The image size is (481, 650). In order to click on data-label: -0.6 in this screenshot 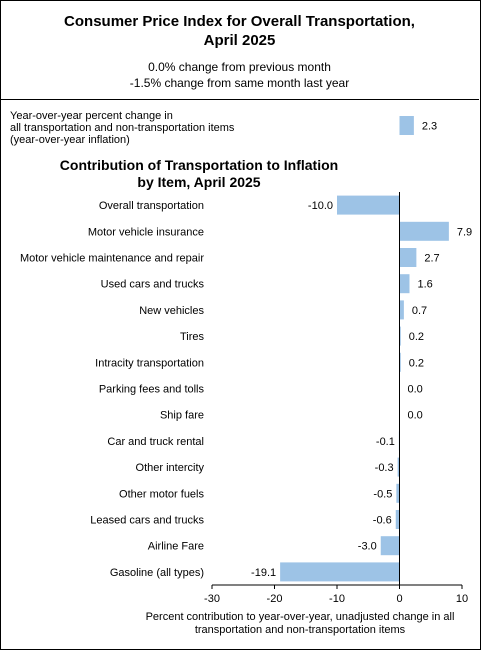, I will do `click(382, 521)`.